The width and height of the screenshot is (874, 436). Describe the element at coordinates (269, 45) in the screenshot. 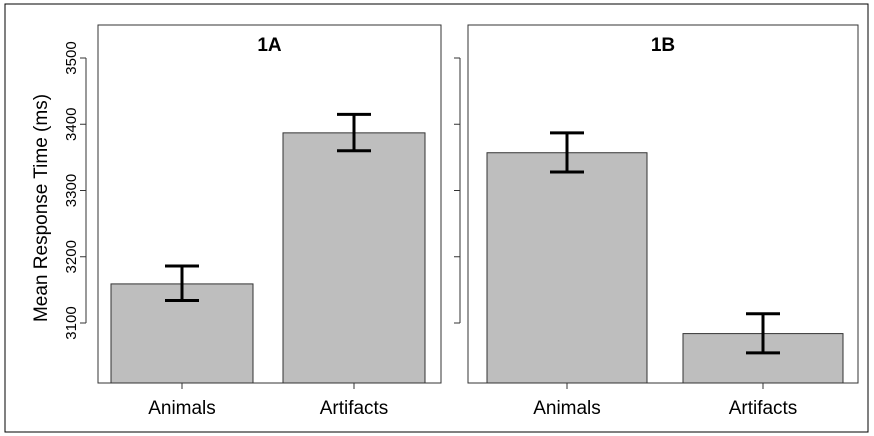

I see `panel-title: 1A` at that location.